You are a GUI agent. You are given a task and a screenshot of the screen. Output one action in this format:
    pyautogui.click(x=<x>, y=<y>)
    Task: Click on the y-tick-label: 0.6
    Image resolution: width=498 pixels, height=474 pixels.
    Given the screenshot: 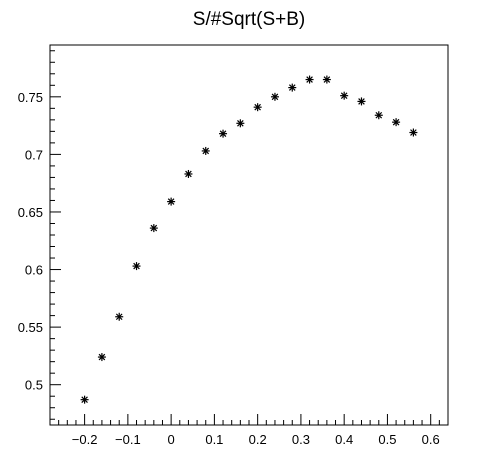 What is the action you would take?
    pyautogui.click(x=34, y=270)
    